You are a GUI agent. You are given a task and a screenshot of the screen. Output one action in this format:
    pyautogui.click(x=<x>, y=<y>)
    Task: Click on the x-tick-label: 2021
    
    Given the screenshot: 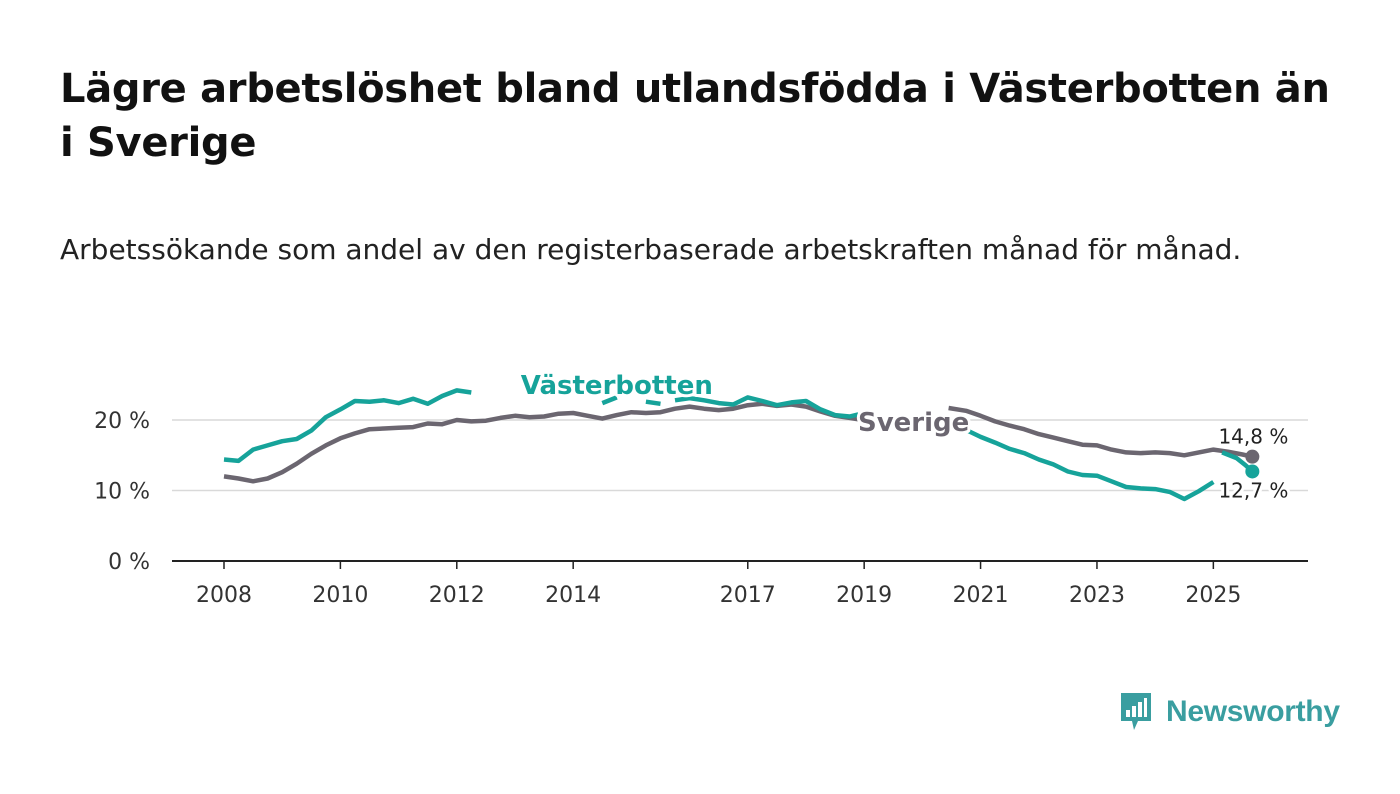 What is the action you would take?
    pyautogui.click(x=981, y=595)
    